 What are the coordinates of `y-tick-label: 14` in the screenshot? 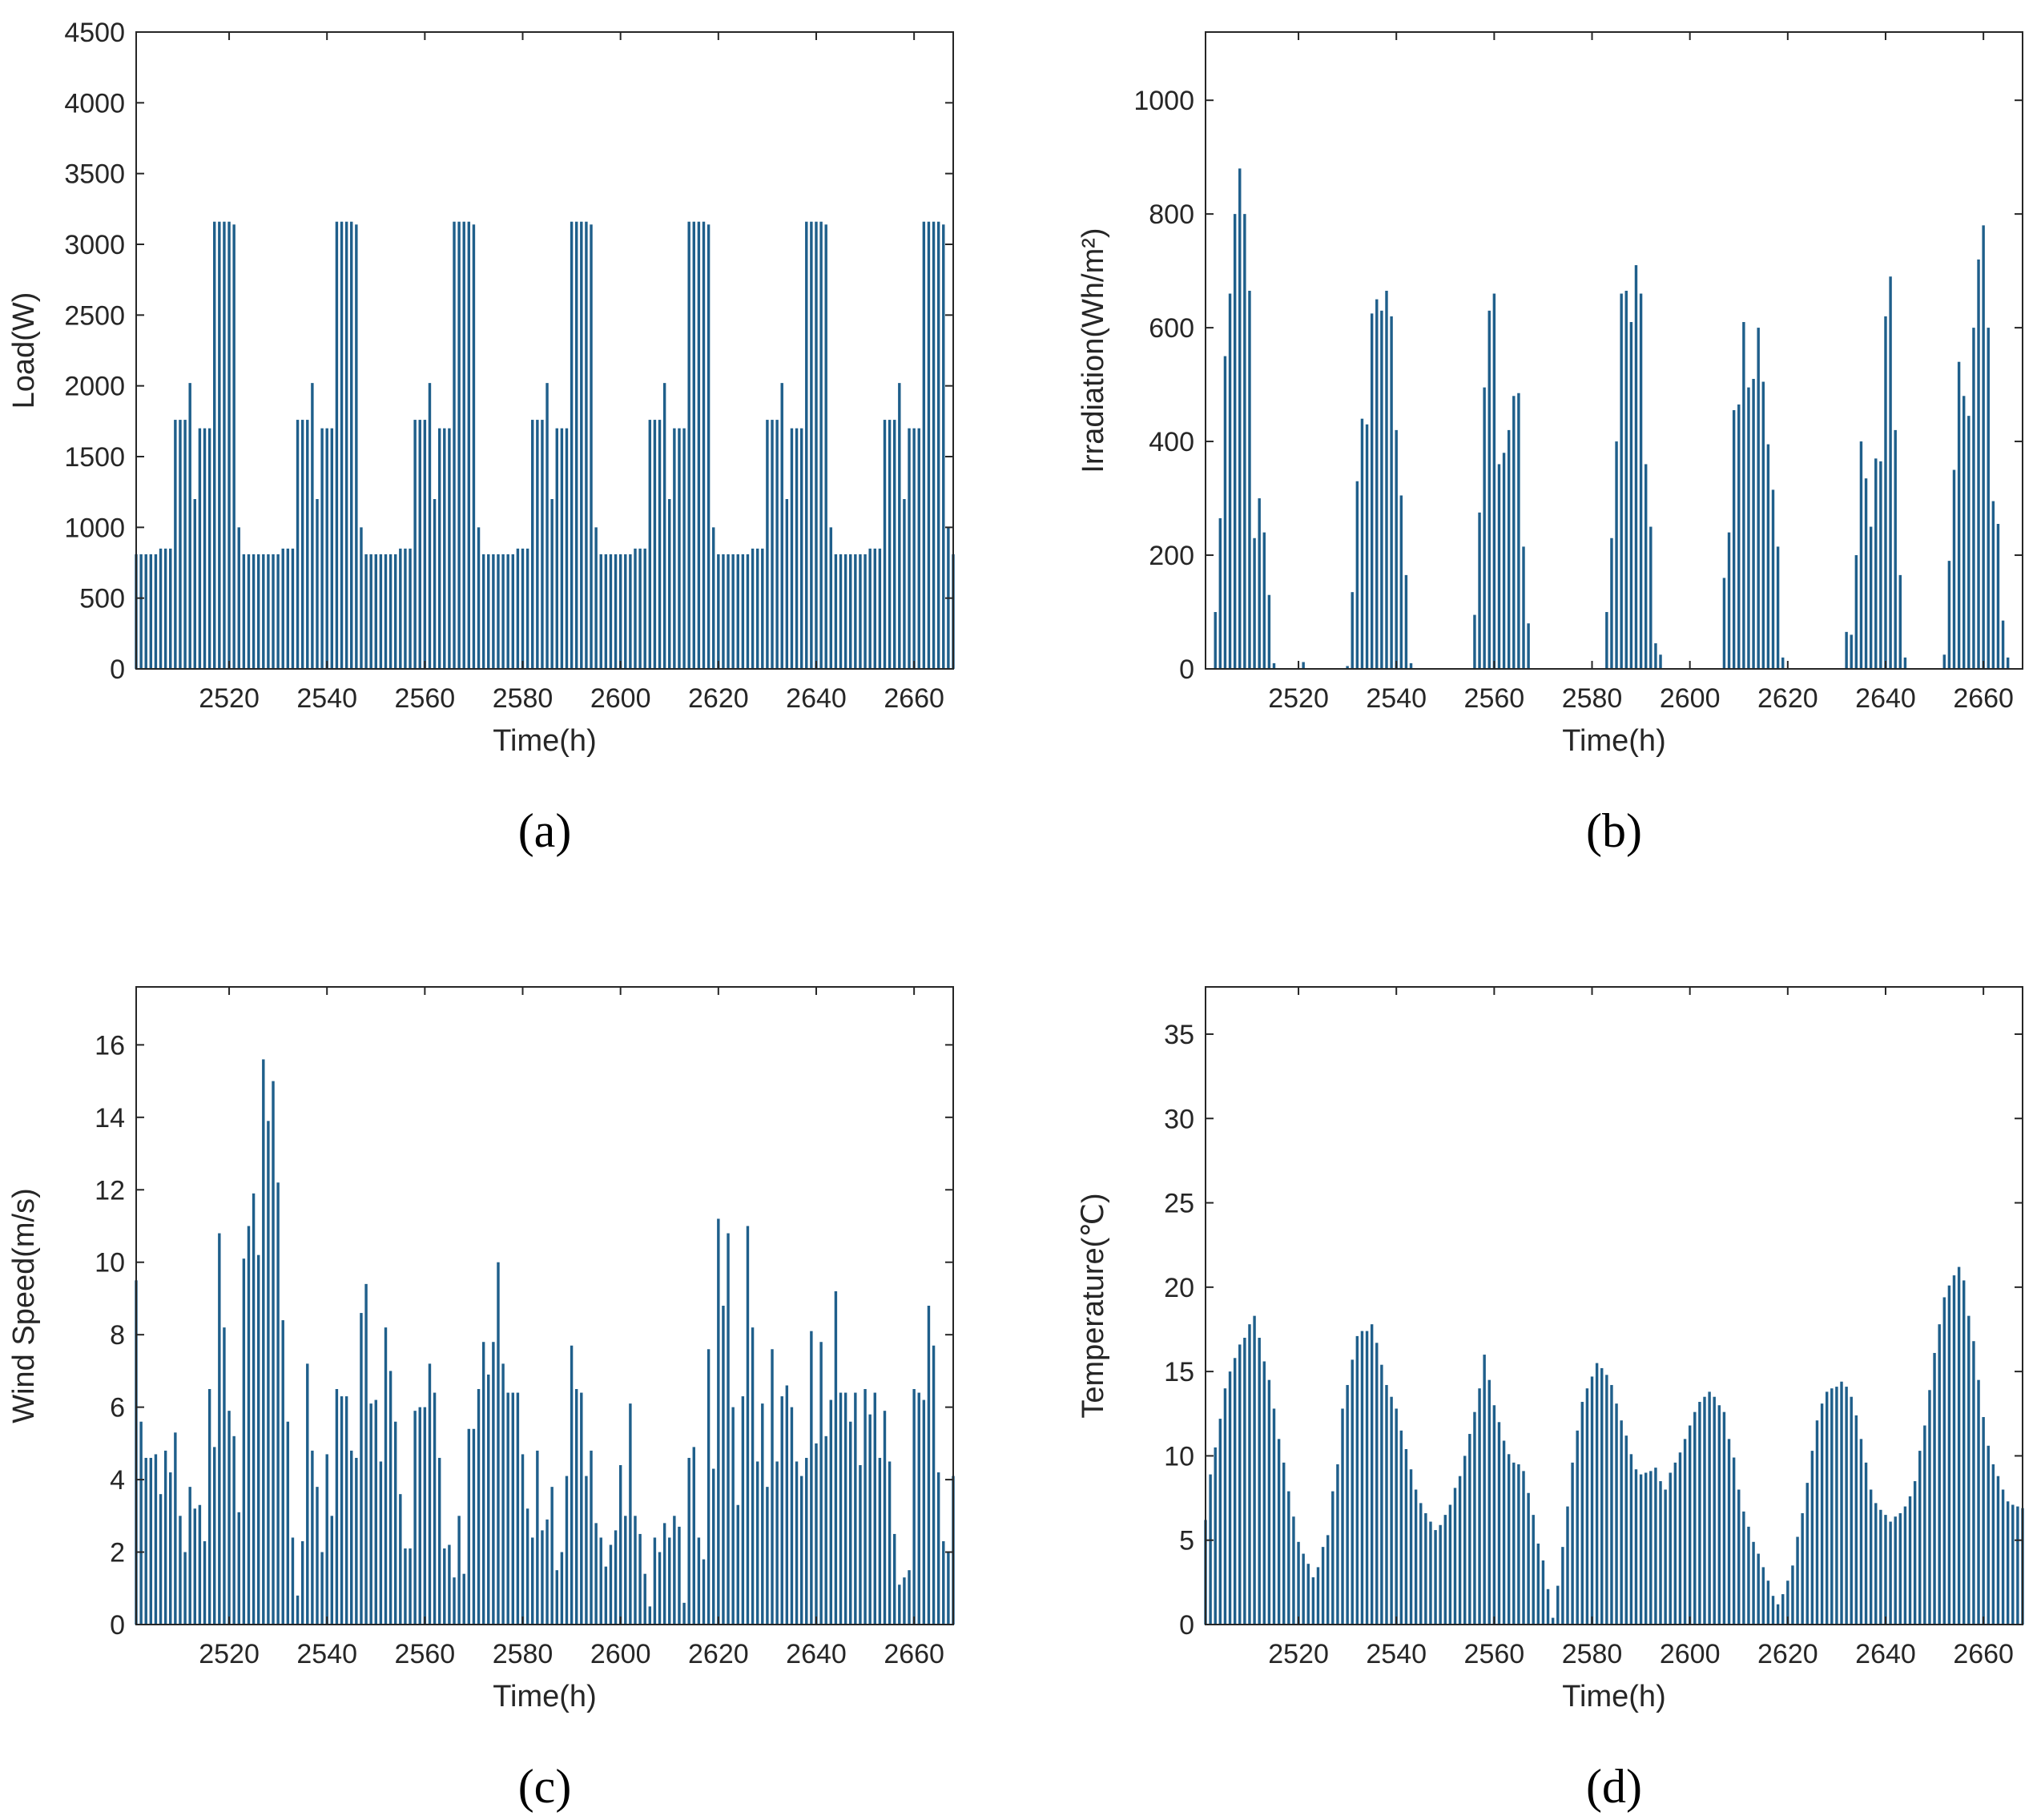 It's located at (110, 1118).